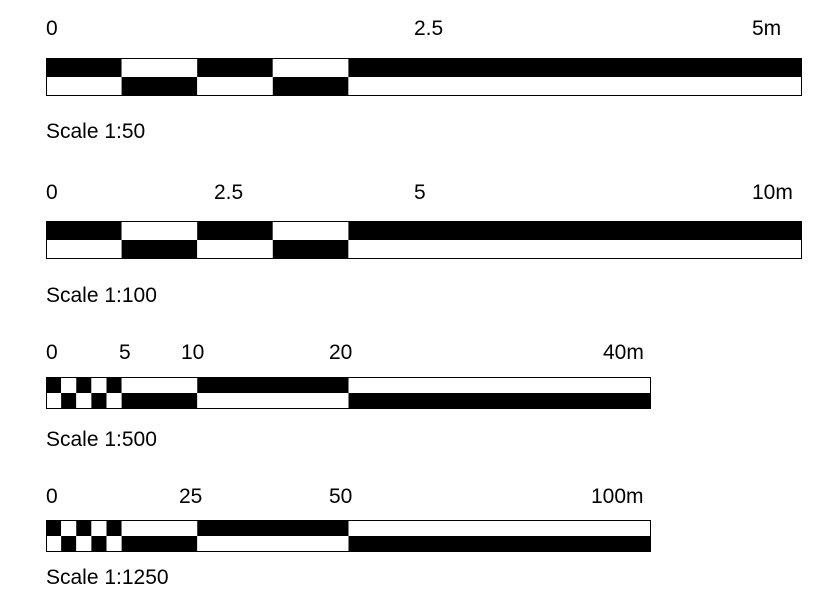 Image resolution: width=828 pixels, height=607 pixels. I want to click on tick-label-40m: 40m, so click(623, 352).